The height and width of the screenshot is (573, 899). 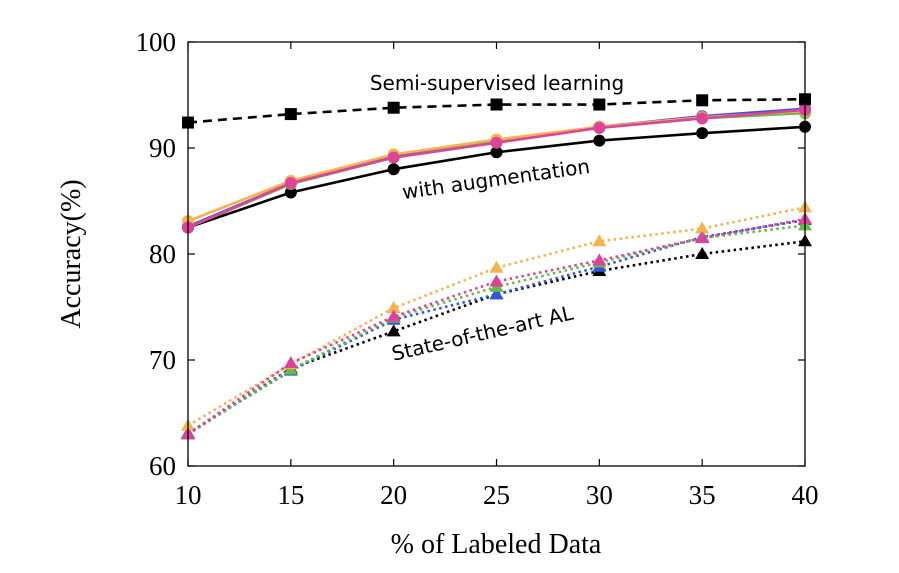 I want to click on annotation: State-of-the-art AL, so click(x=482, y=332).